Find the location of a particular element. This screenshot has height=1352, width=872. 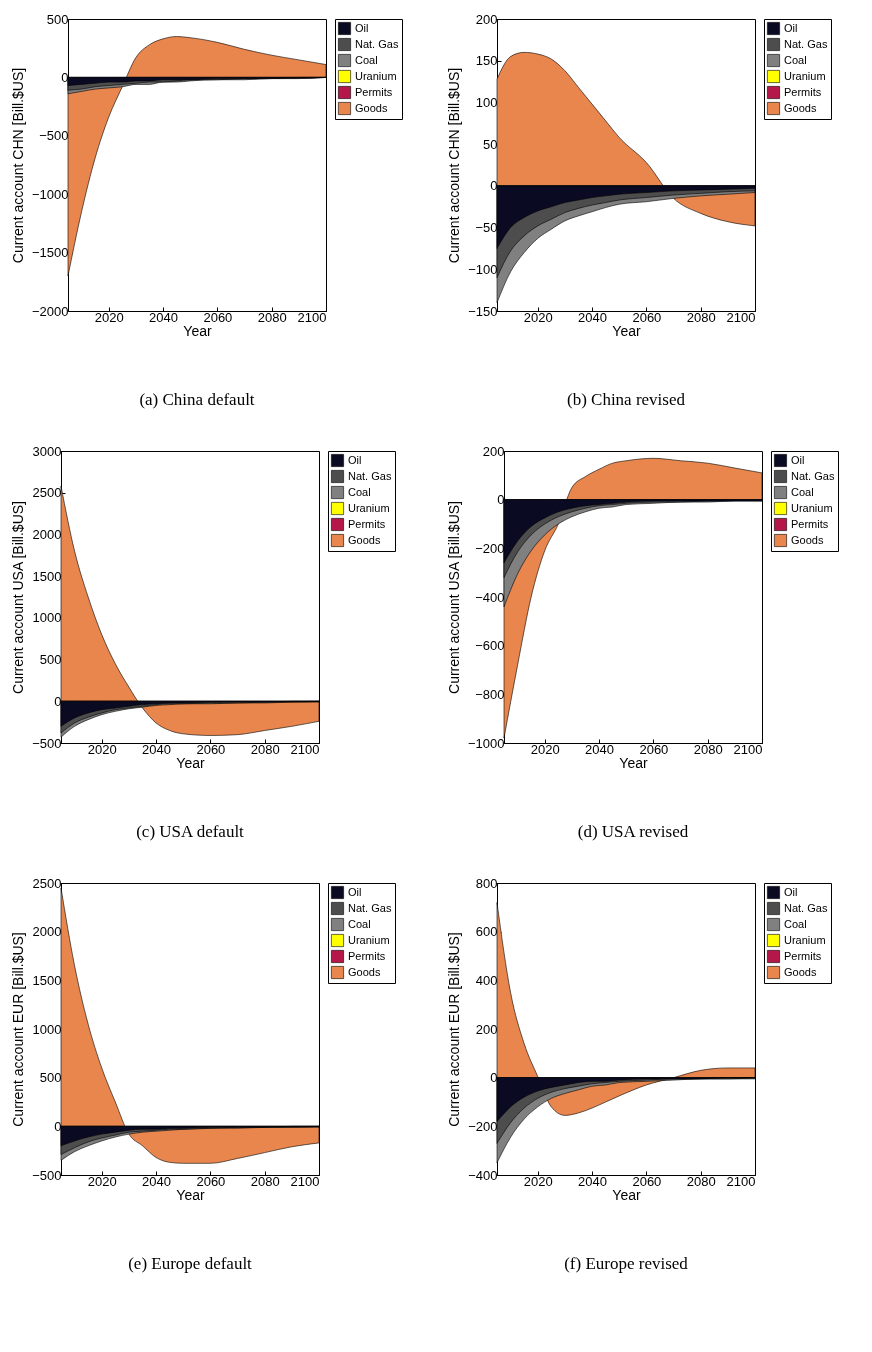

y-tick-label: 800 is located at coordinates (486, 883).